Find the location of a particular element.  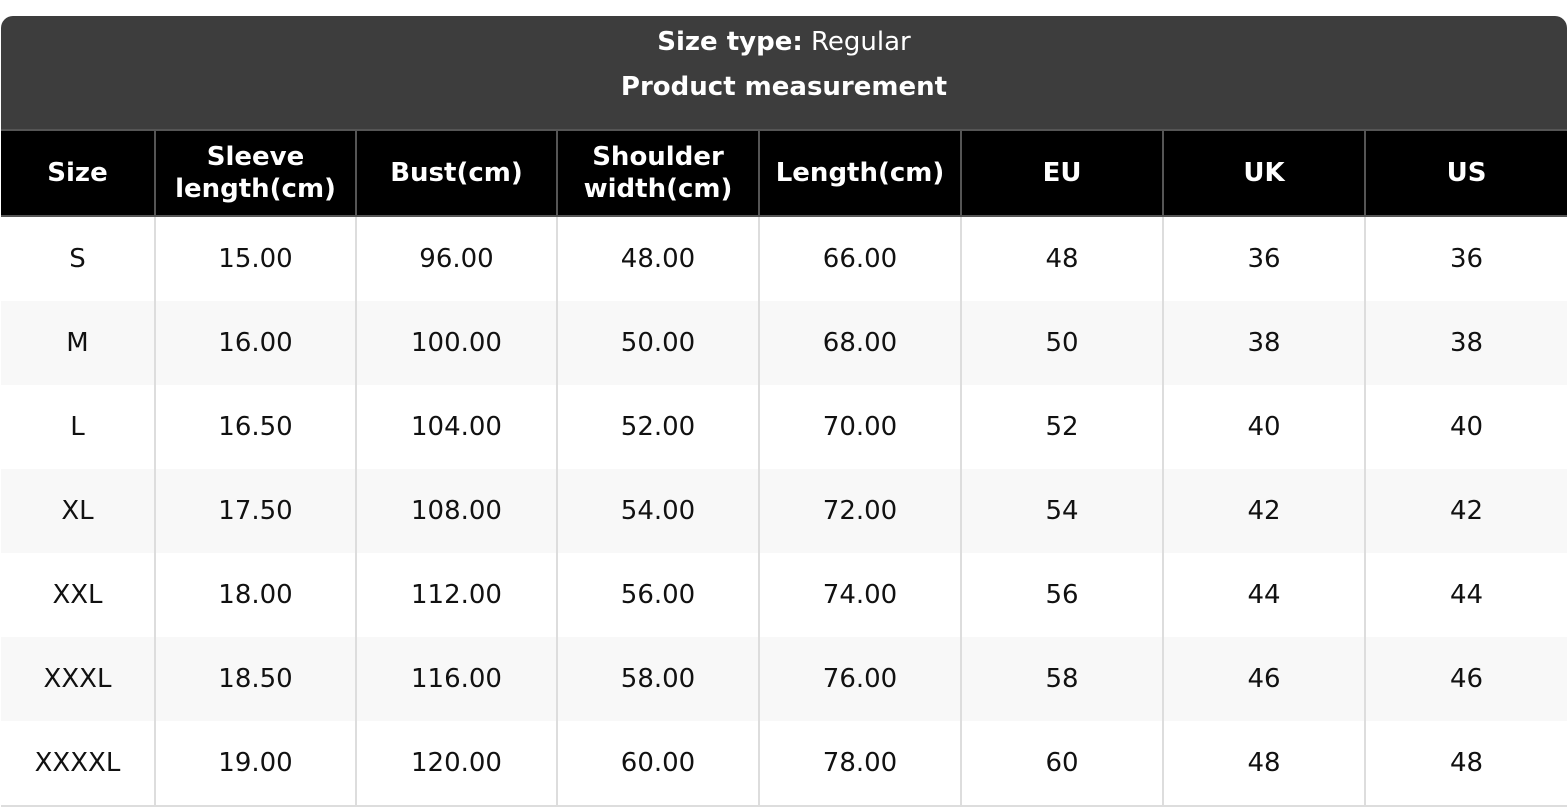

table-row: M 16.00 100.00 50.00 68.00 50 38 38 is located at coordinates (784, 343).